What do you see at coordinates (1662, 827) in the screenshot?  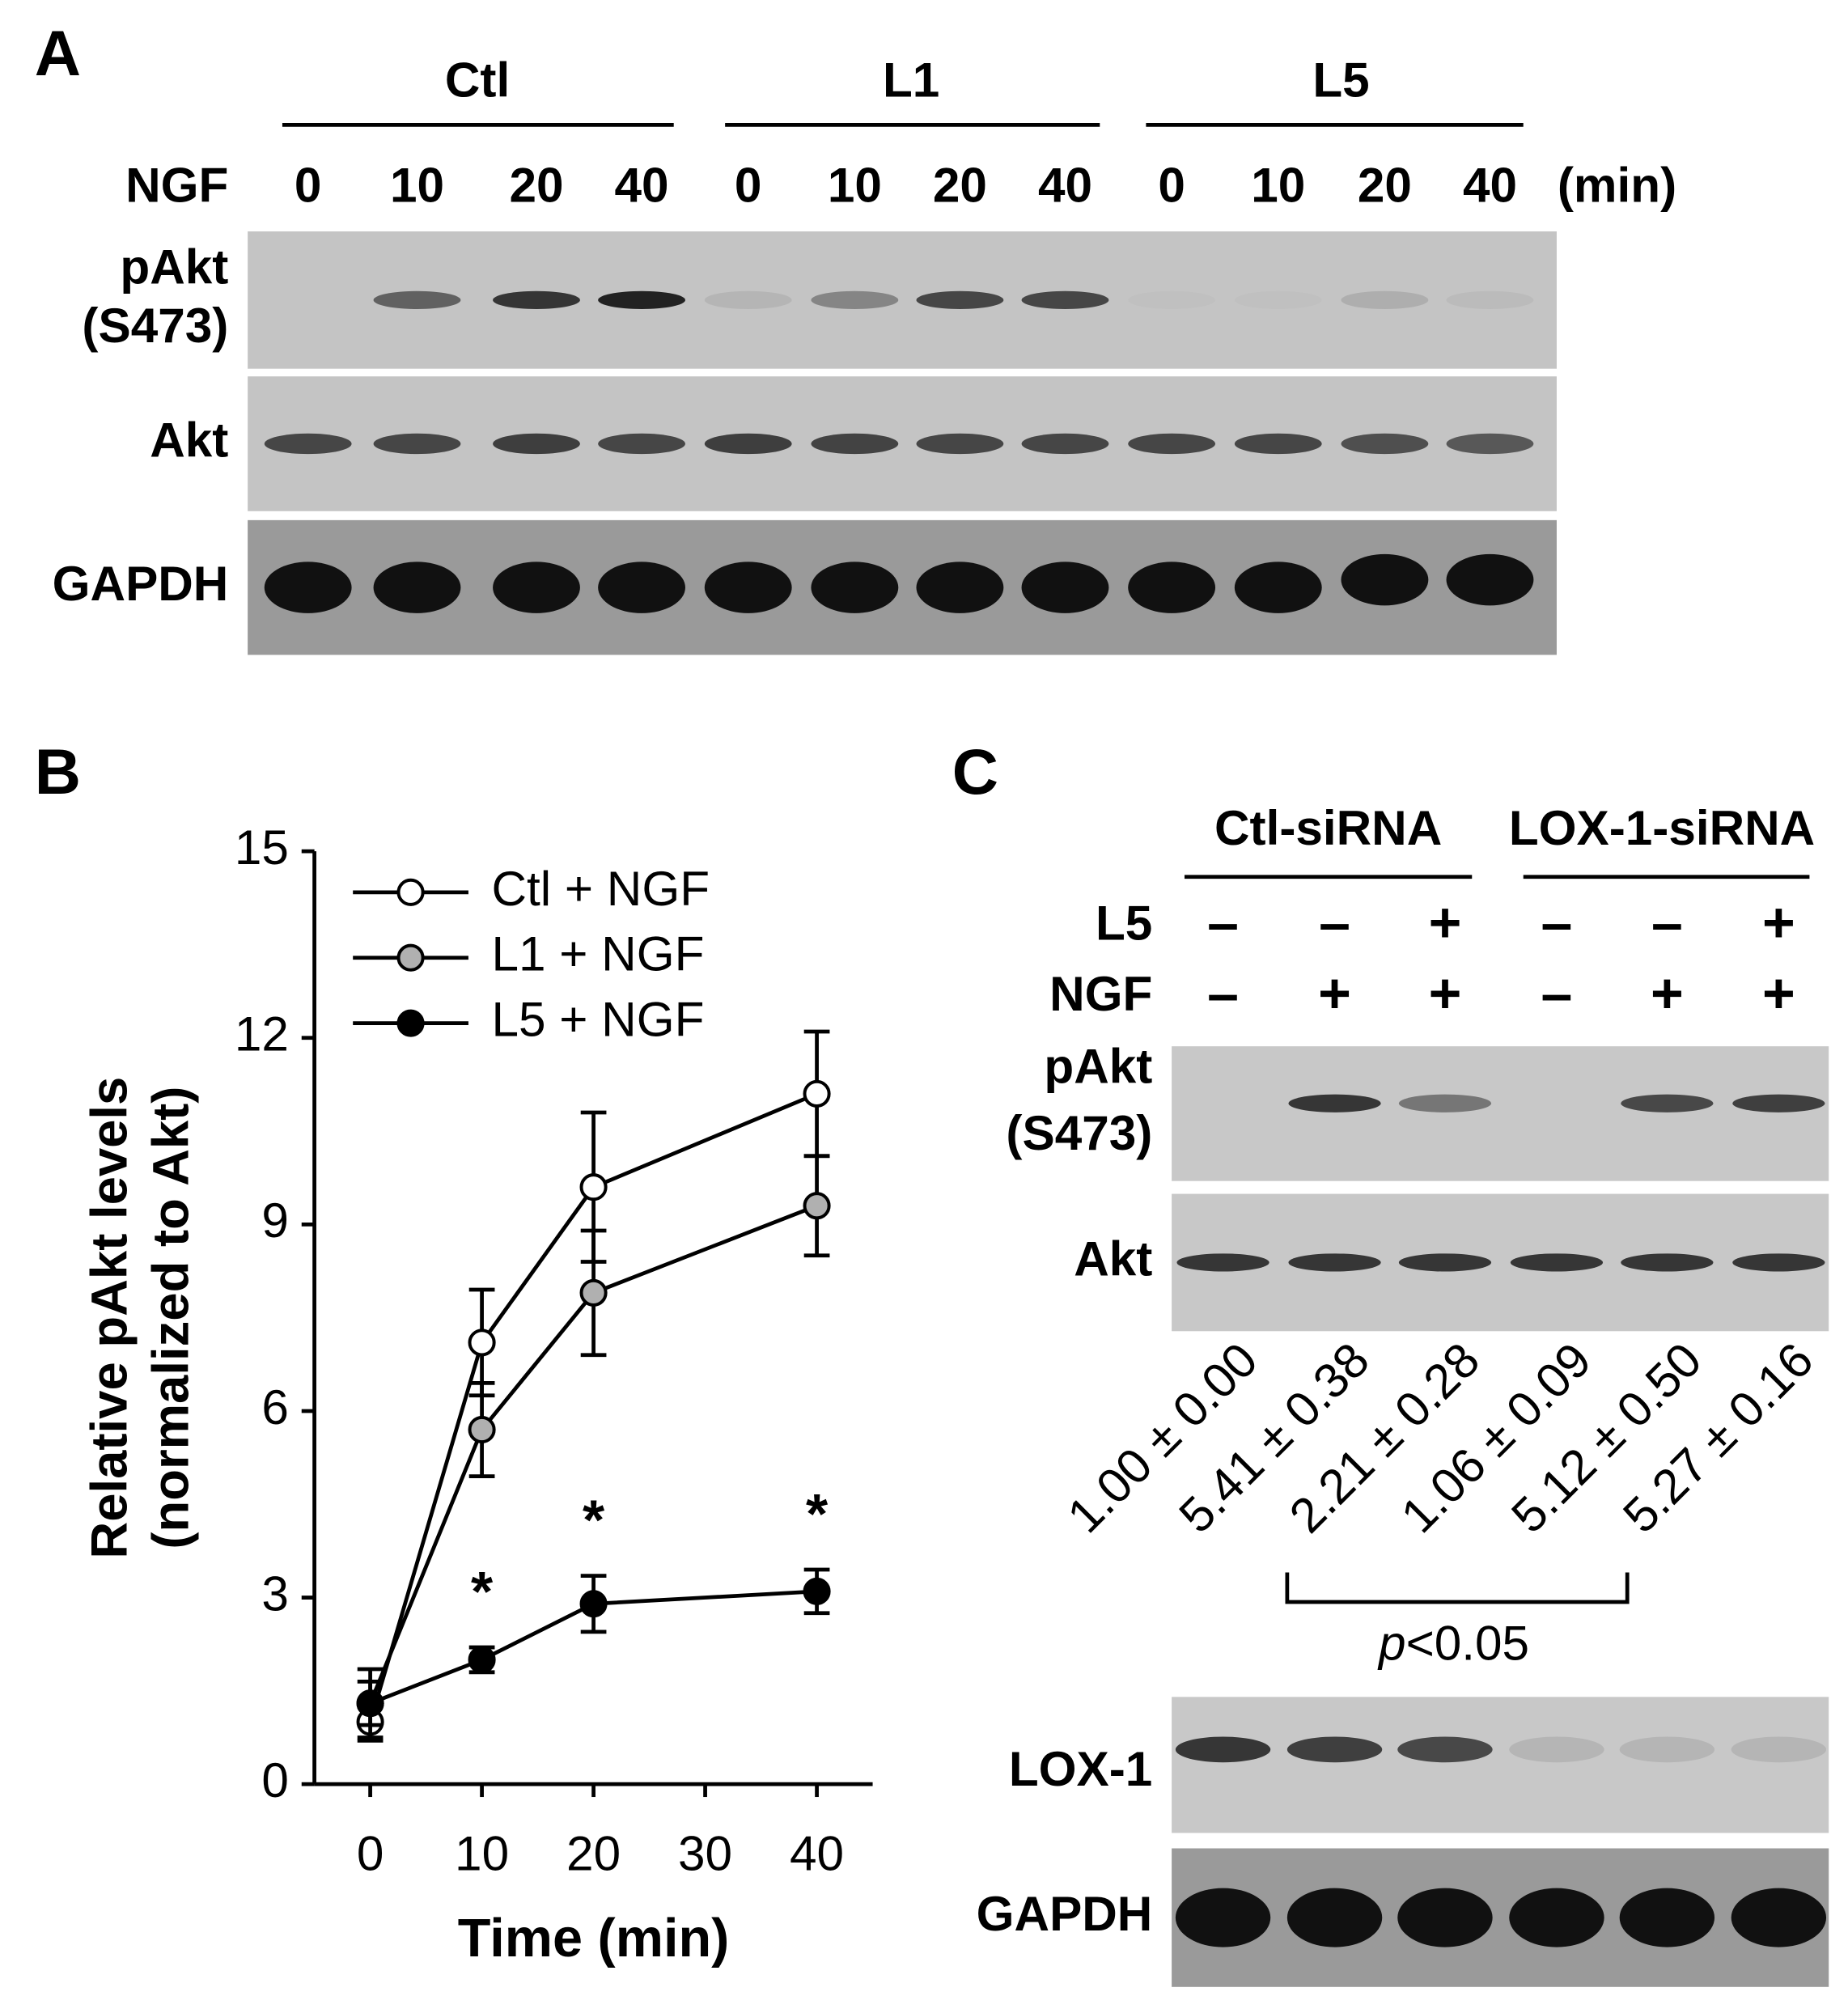 I see `group-label: LOX-1-siRNA` at bounding box center [1662, 827].